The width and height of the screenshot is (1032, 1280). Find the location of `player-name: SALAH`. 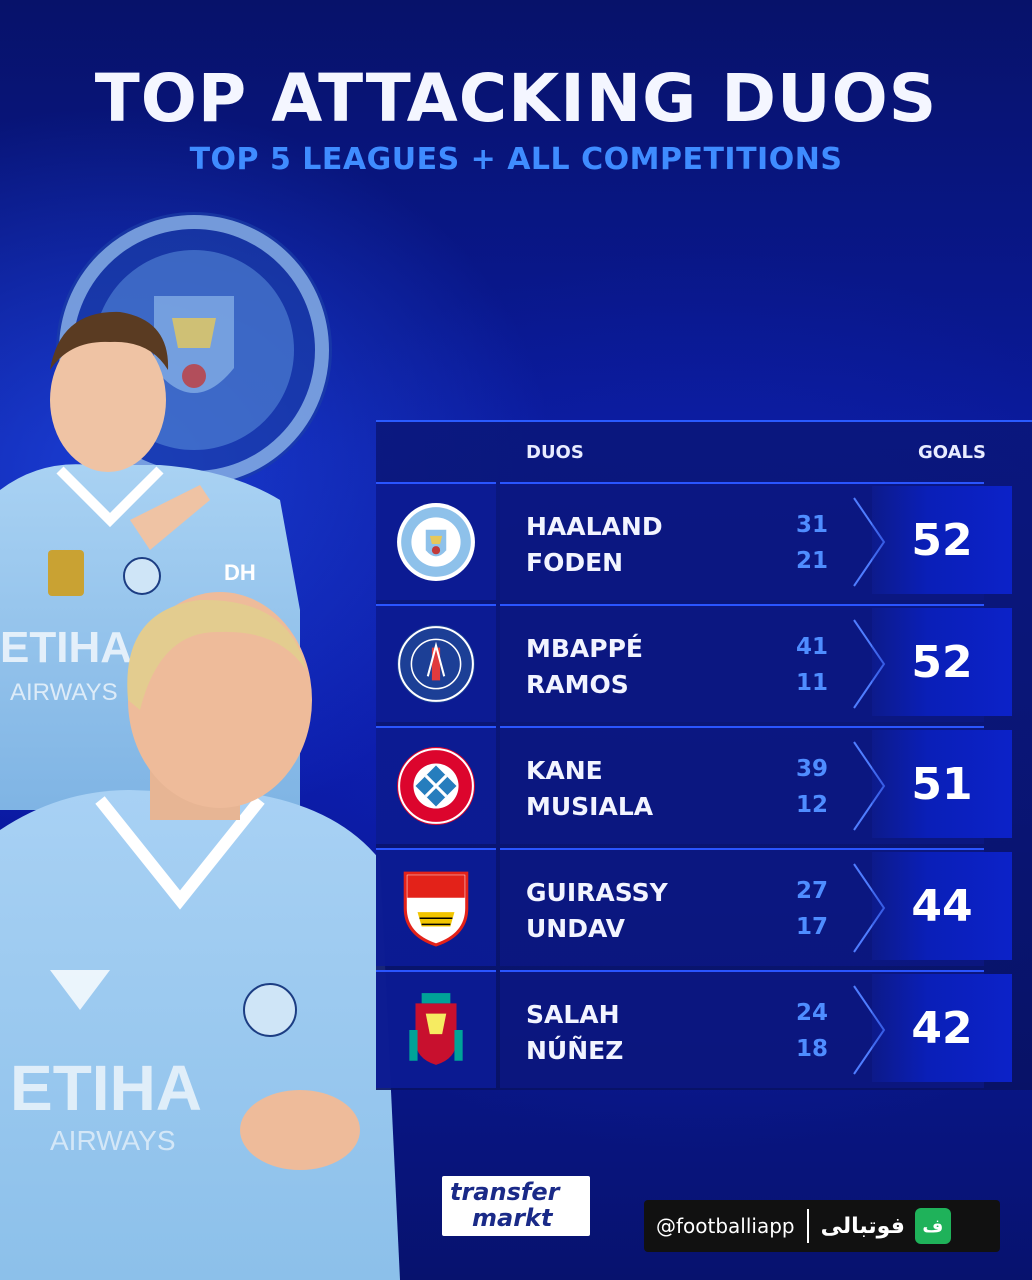

player-name: SALAH is located at coordinates (573, 1014).